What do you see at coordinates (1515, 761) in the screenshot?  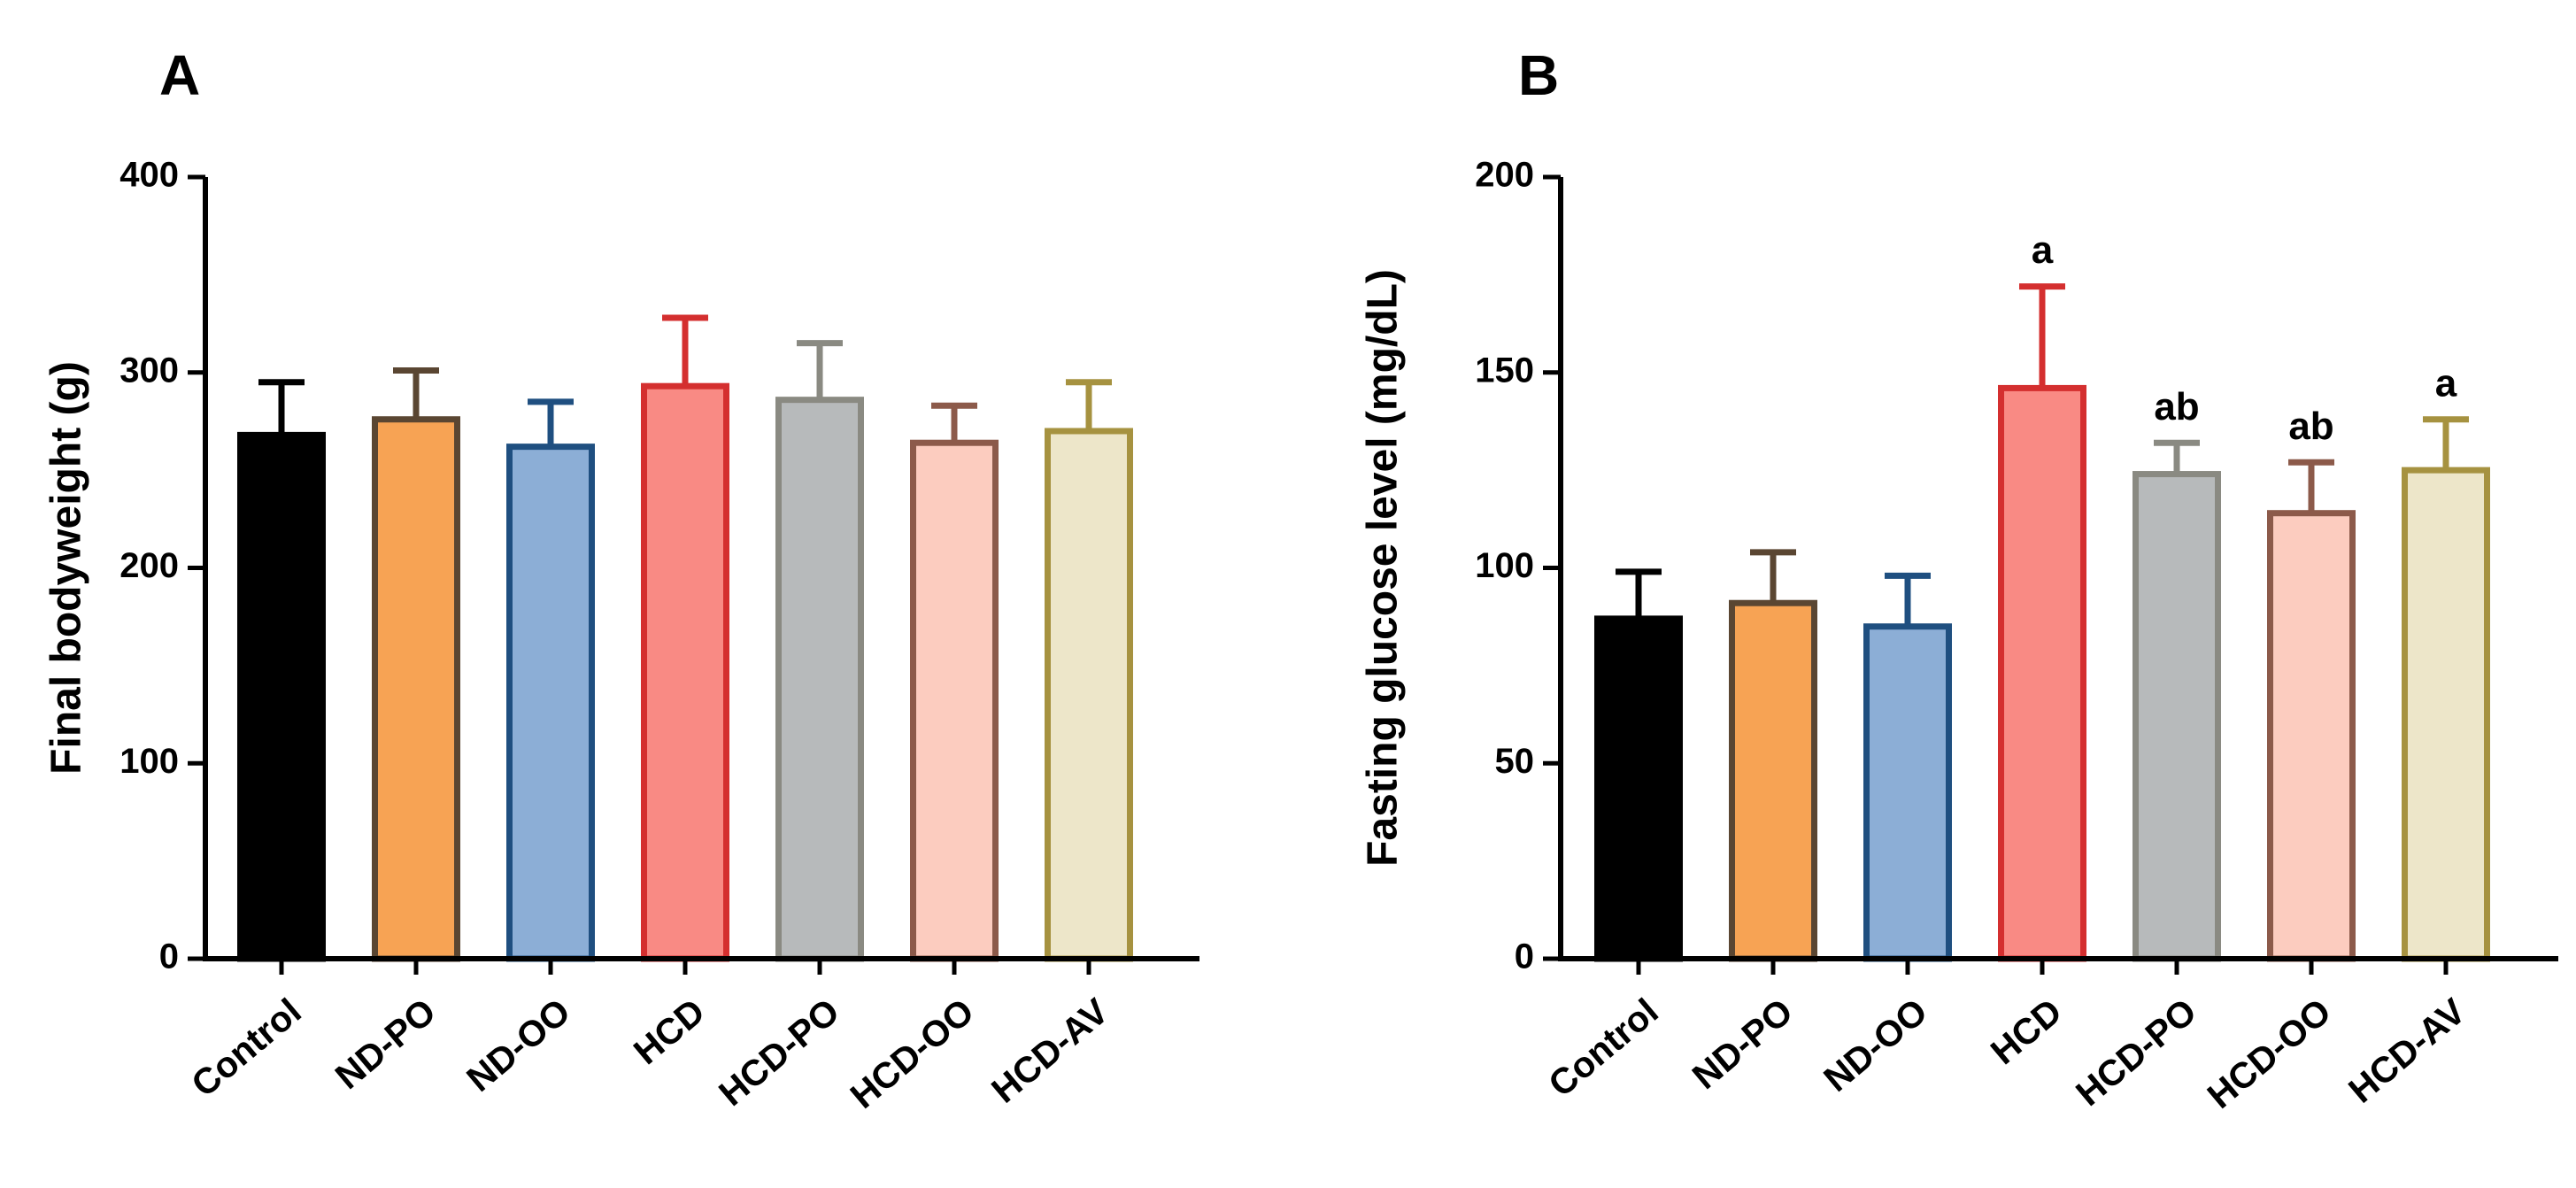 I see `y-tick-label: 50` at bounding box center [1515, 761].